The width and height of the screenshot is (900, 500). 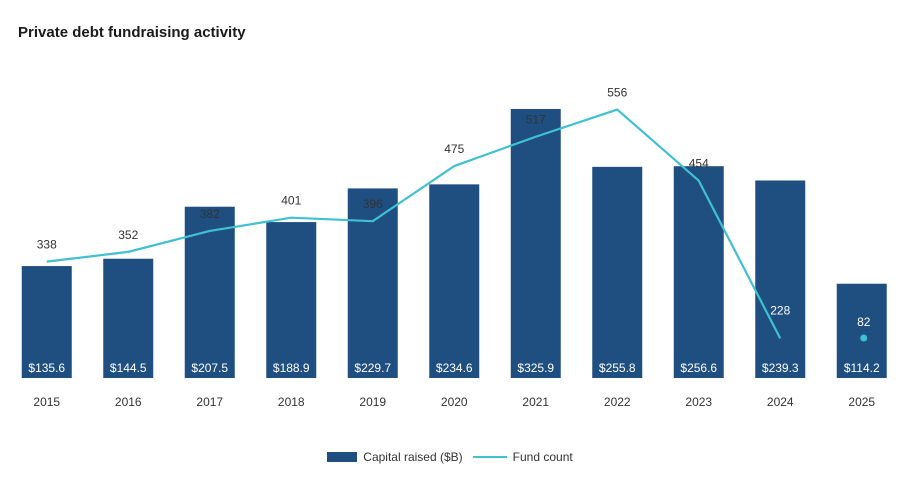 What do you see at coordinates (542, 457) in the screenshot?
I see `legend-label-fund-count: Fund count` at bounding box center [542, 457].